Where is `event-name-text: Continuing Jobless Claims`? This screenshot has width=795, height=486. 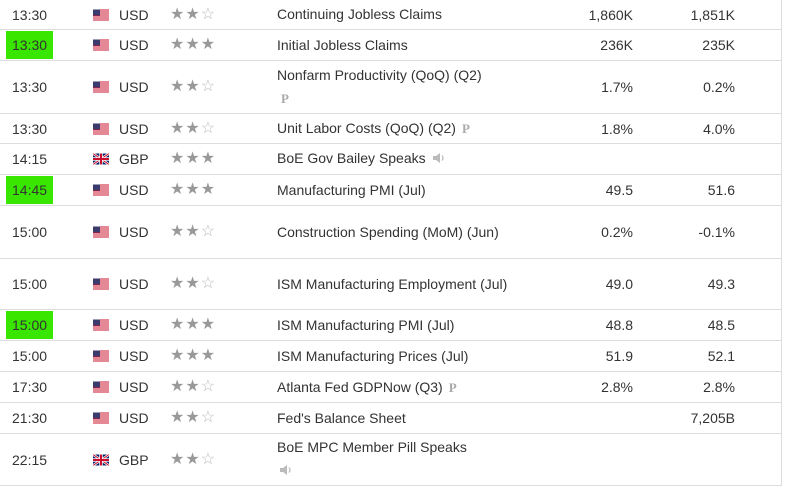 event-name-text: Continuing Jobless Claims is located at coordinates (359, 14).